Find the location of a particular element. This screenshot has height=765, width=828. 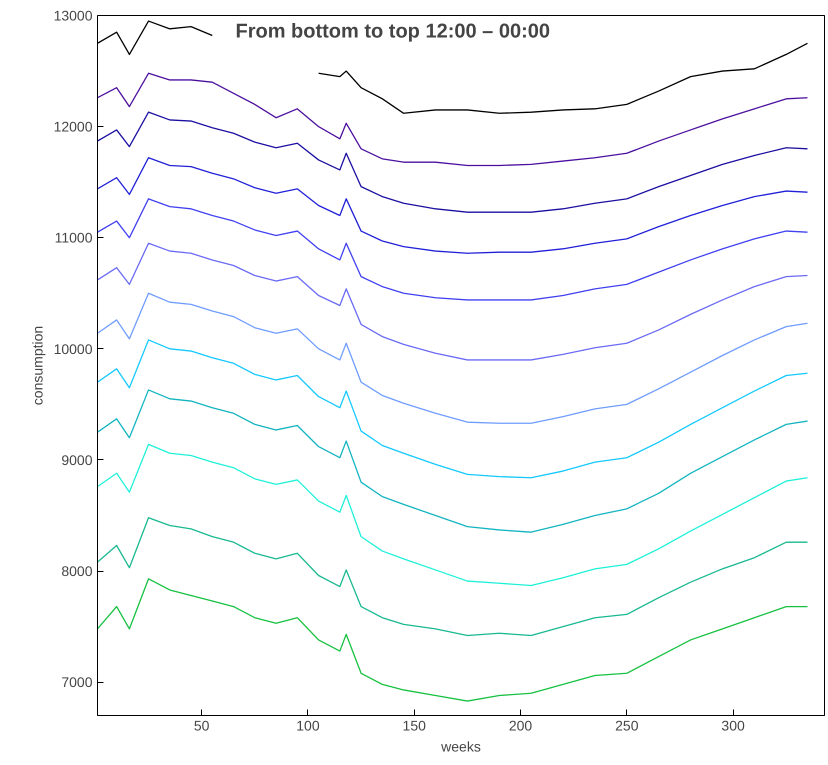

x-tick-label: 200 is located at coordinates (520, 726).